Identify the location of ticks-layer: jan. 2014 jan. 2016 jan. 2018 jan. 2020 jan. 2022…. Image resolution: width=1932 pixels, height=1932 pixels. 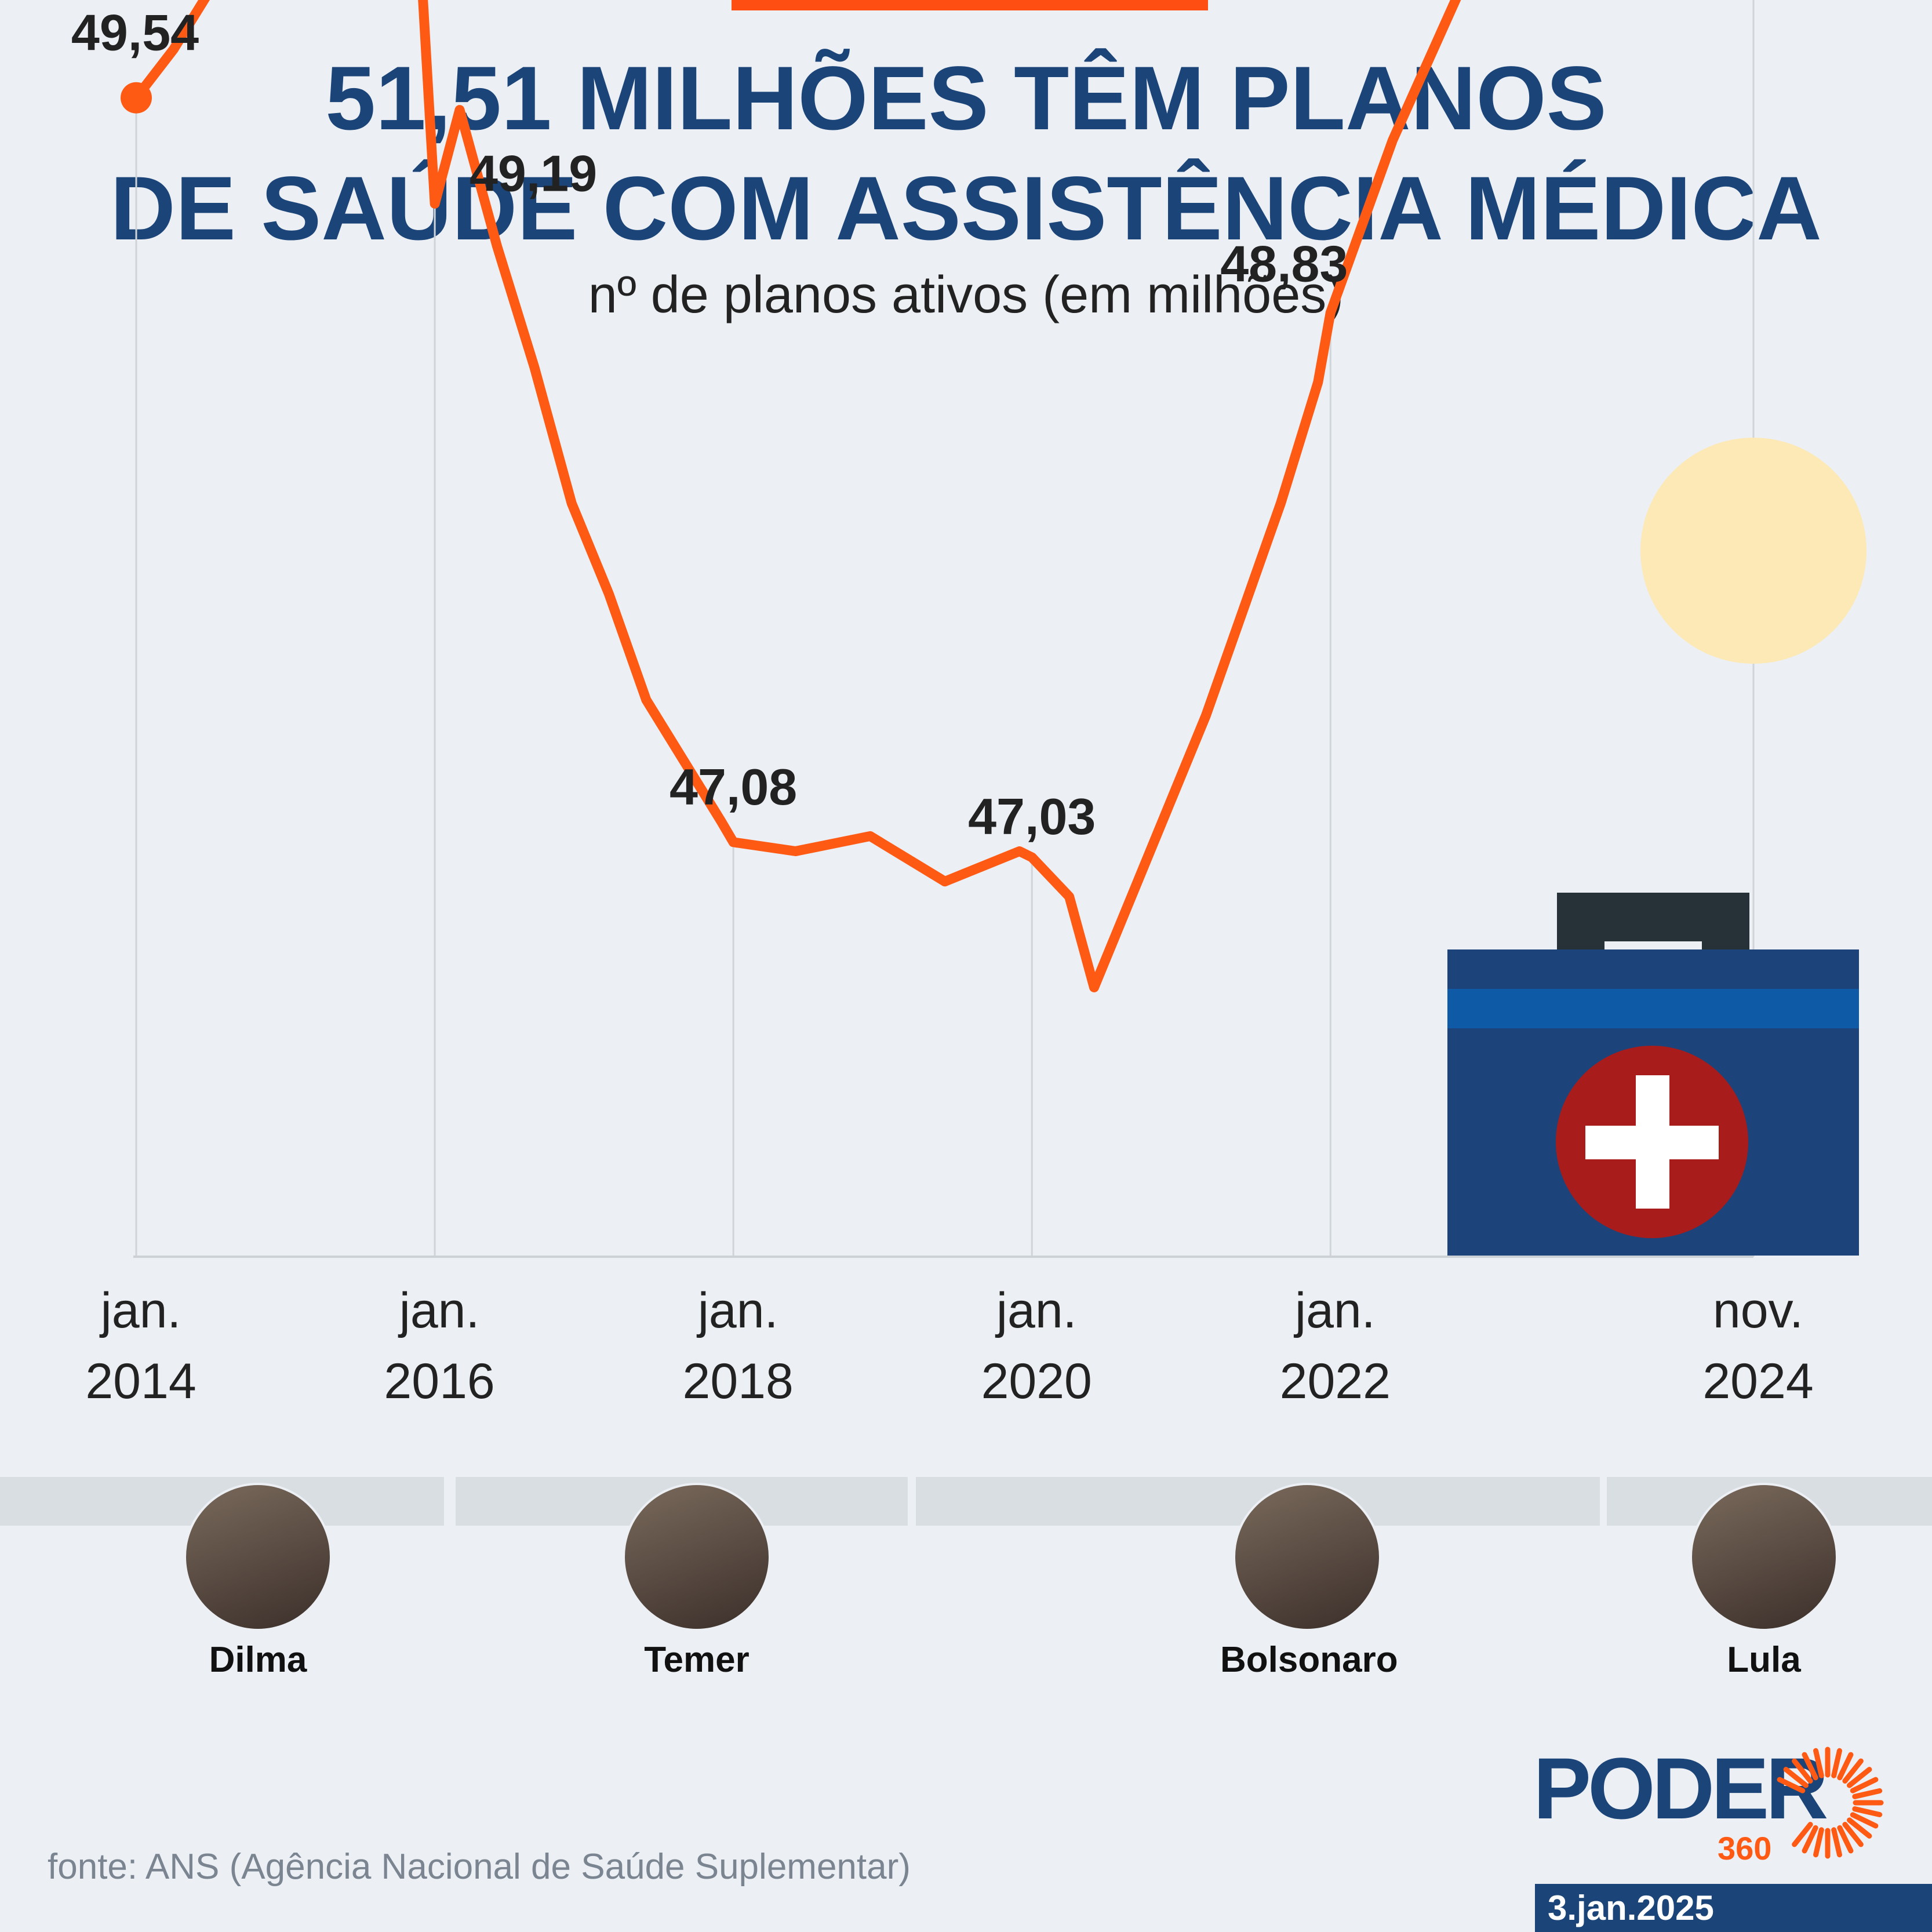
(949, 1346).